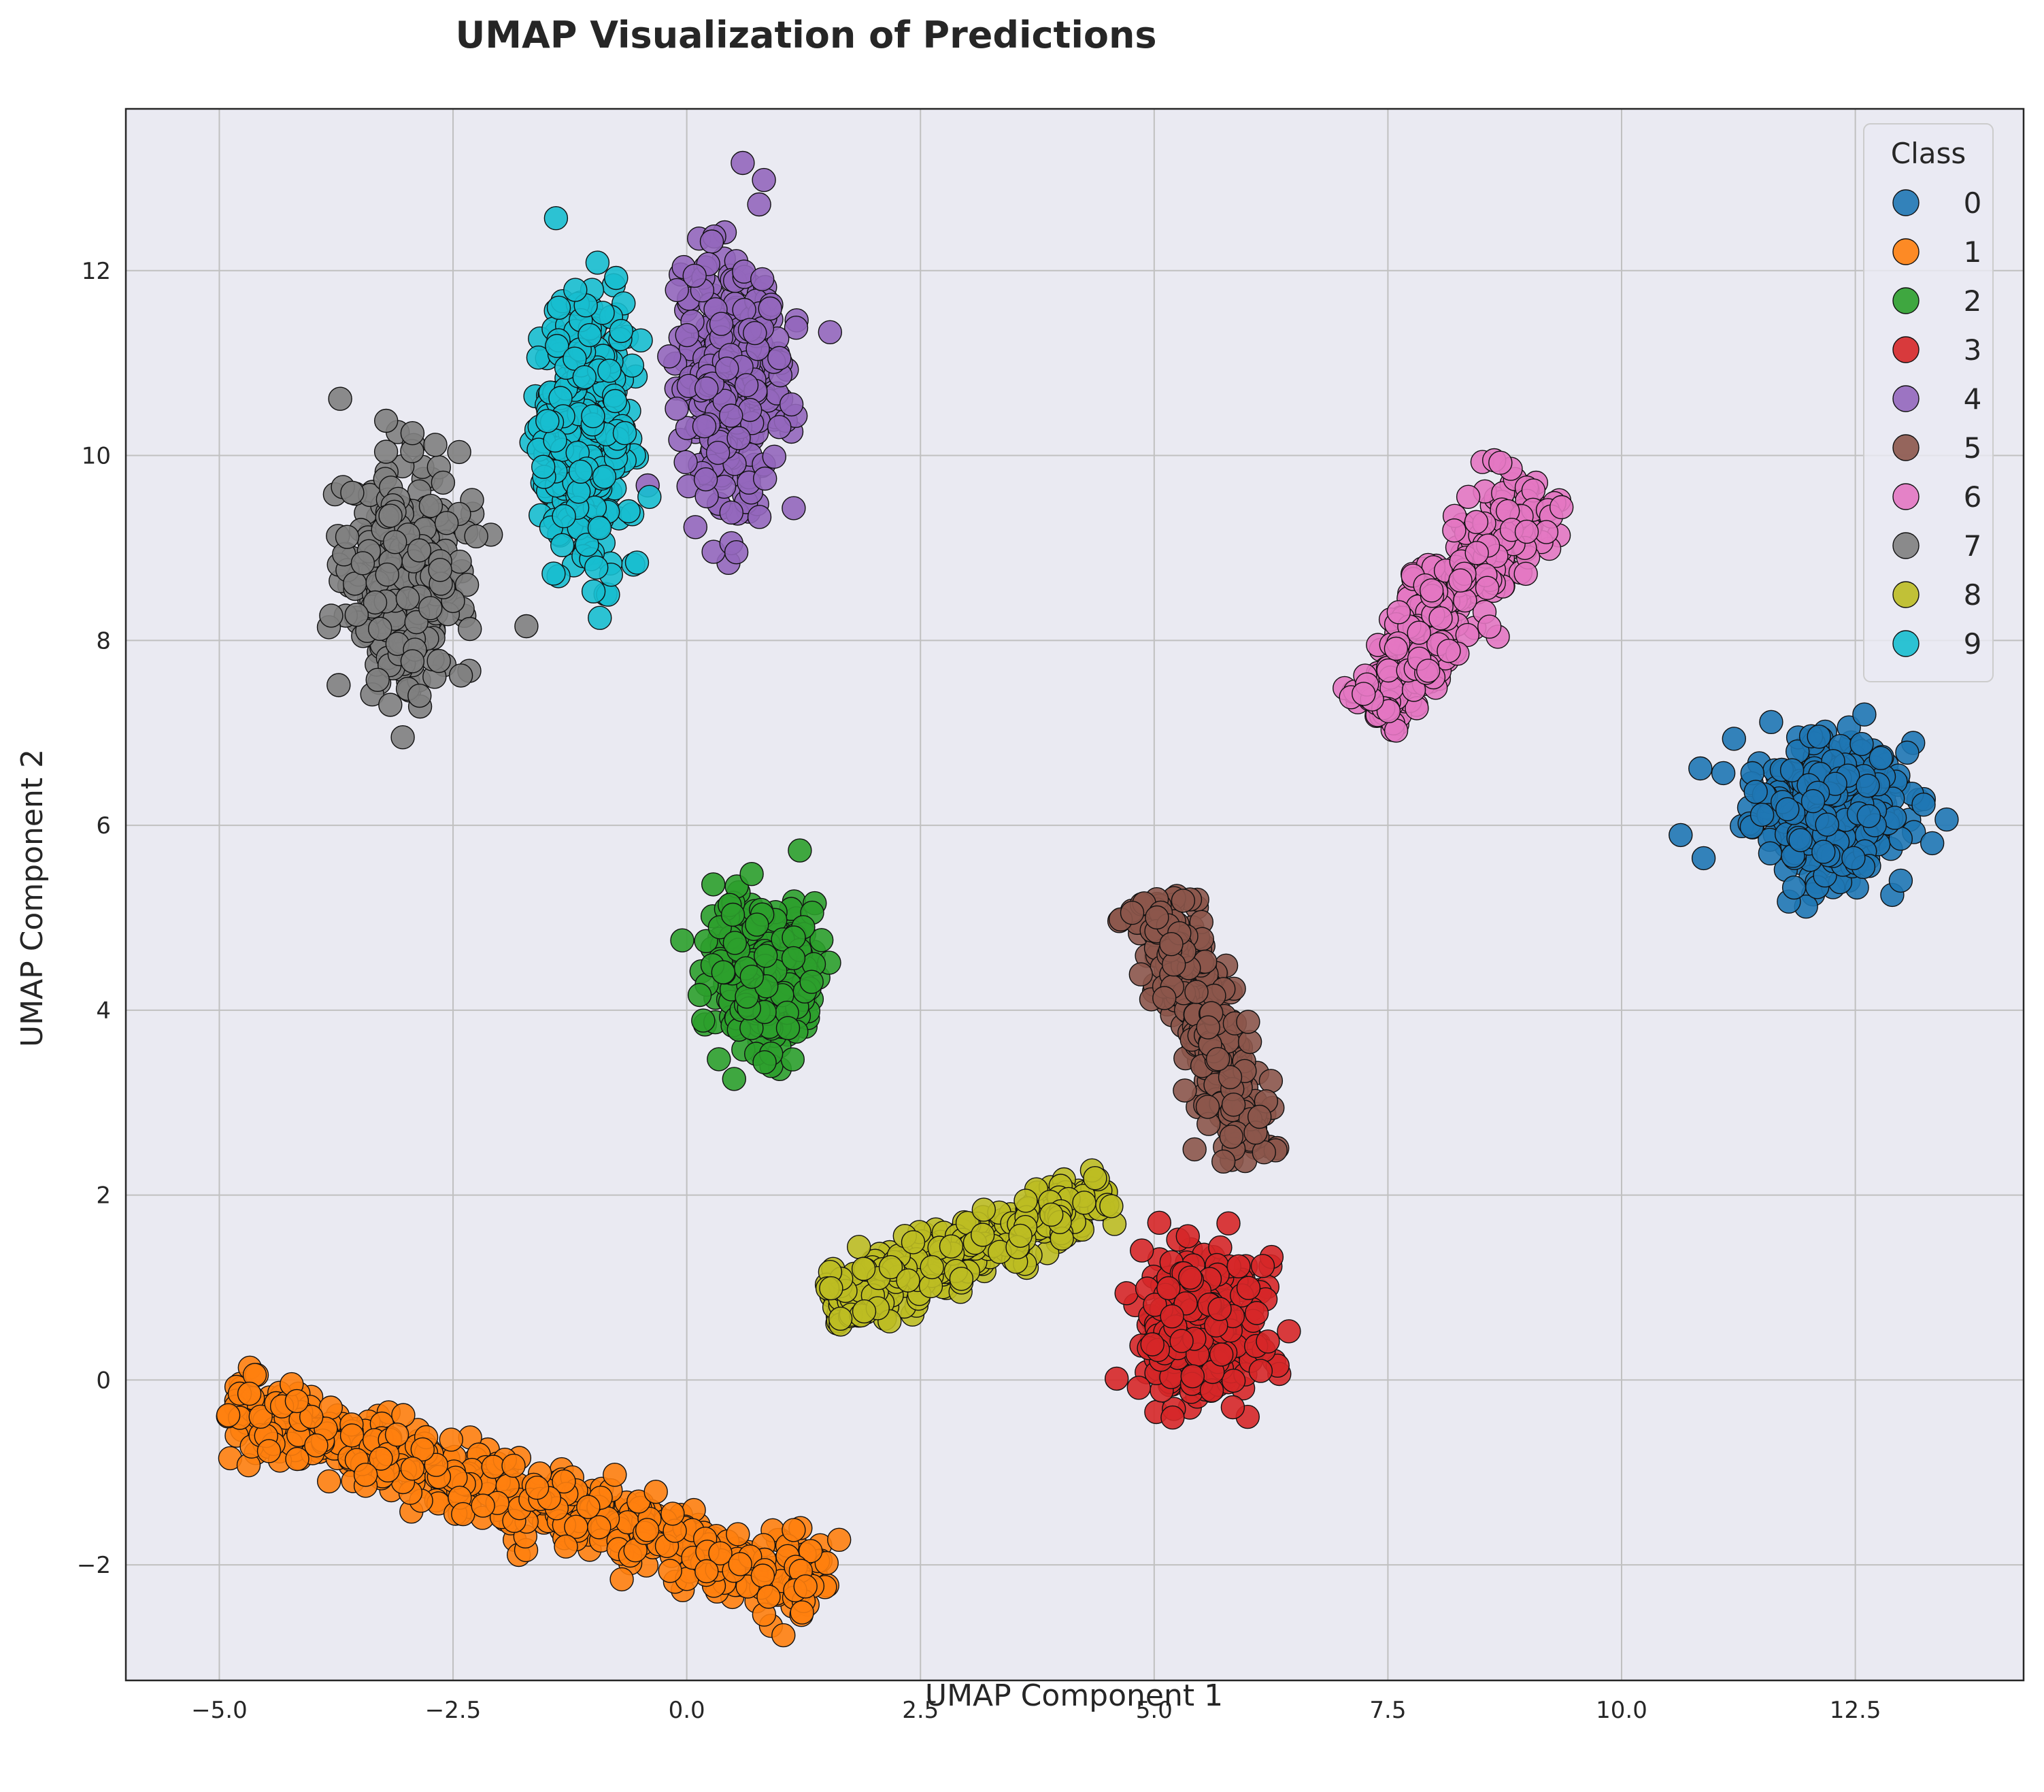 The image size is (2044, 1792). Describe the element at coordinates (1855, 1710) in the screenshot. I see `x-tick-label: 12.5` at that location.